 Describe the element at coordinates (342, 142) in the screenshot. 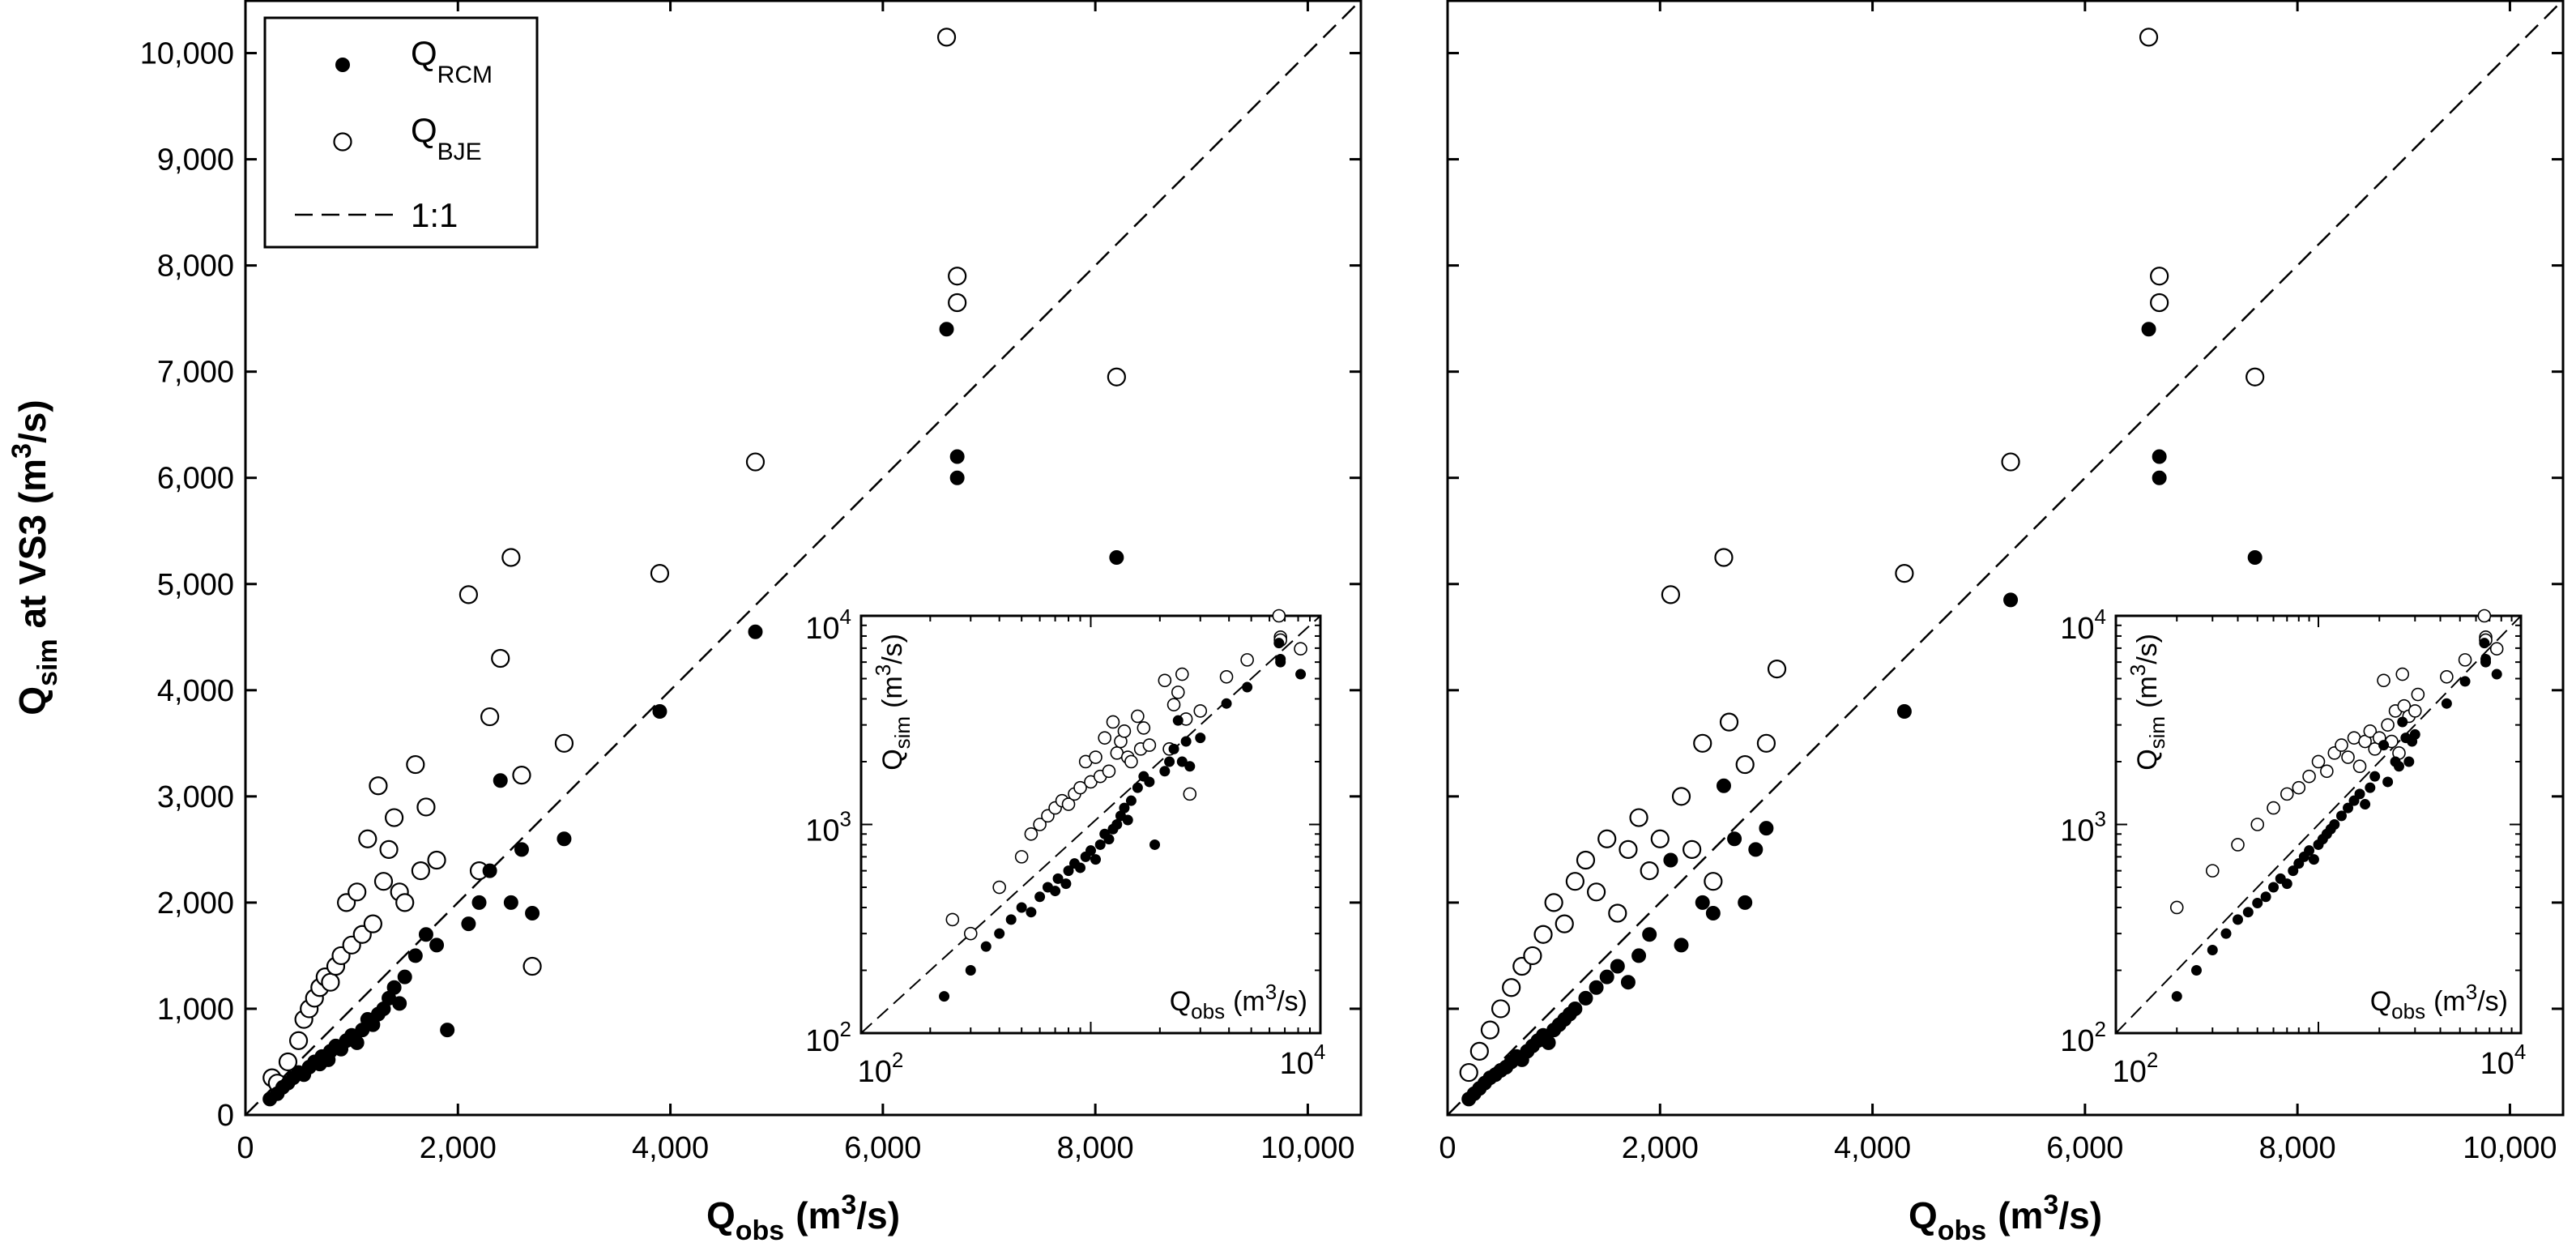

I see `legend-marker-bje` at that location.